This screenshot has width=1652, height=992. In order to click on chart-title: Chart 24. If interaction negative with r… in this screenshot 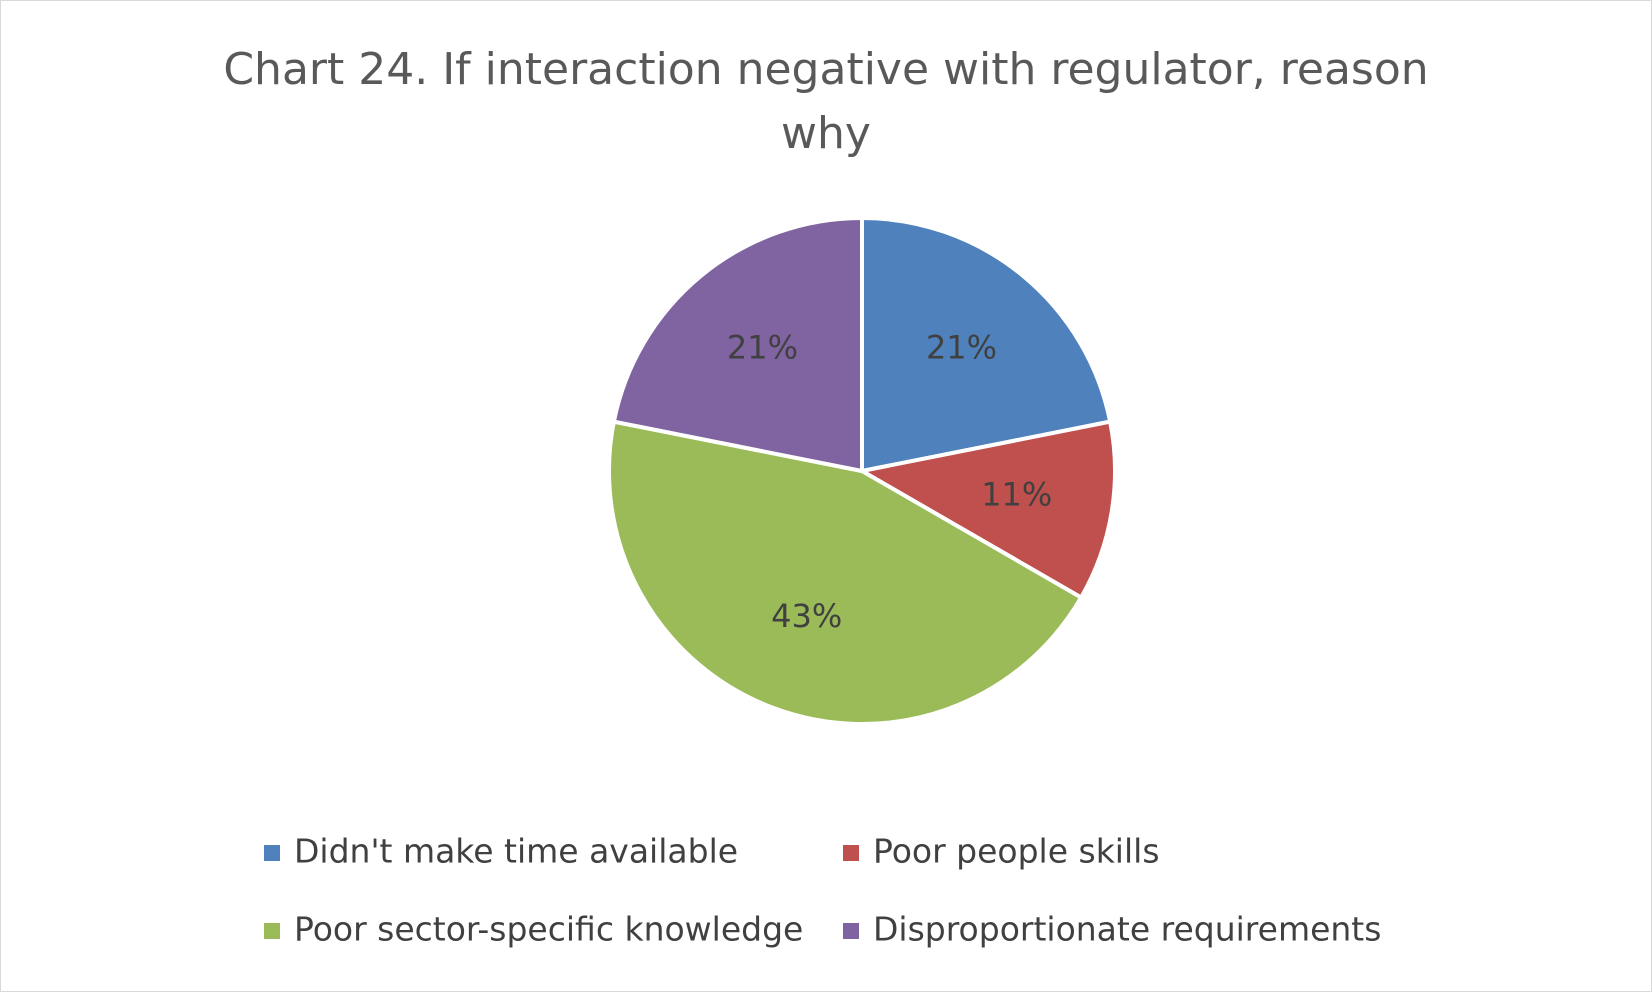, I will do `click(826, 101)`.